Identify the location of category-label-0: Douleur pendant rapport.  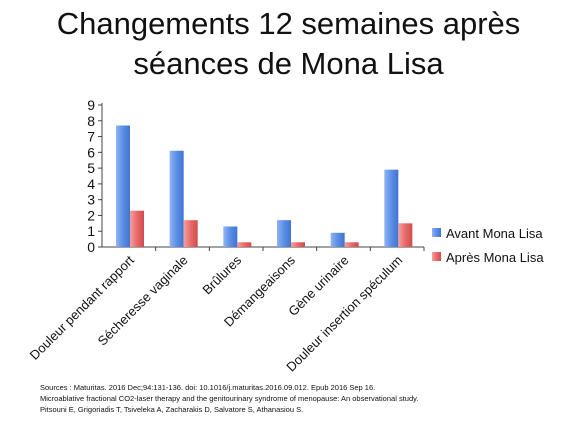
(82, 307).